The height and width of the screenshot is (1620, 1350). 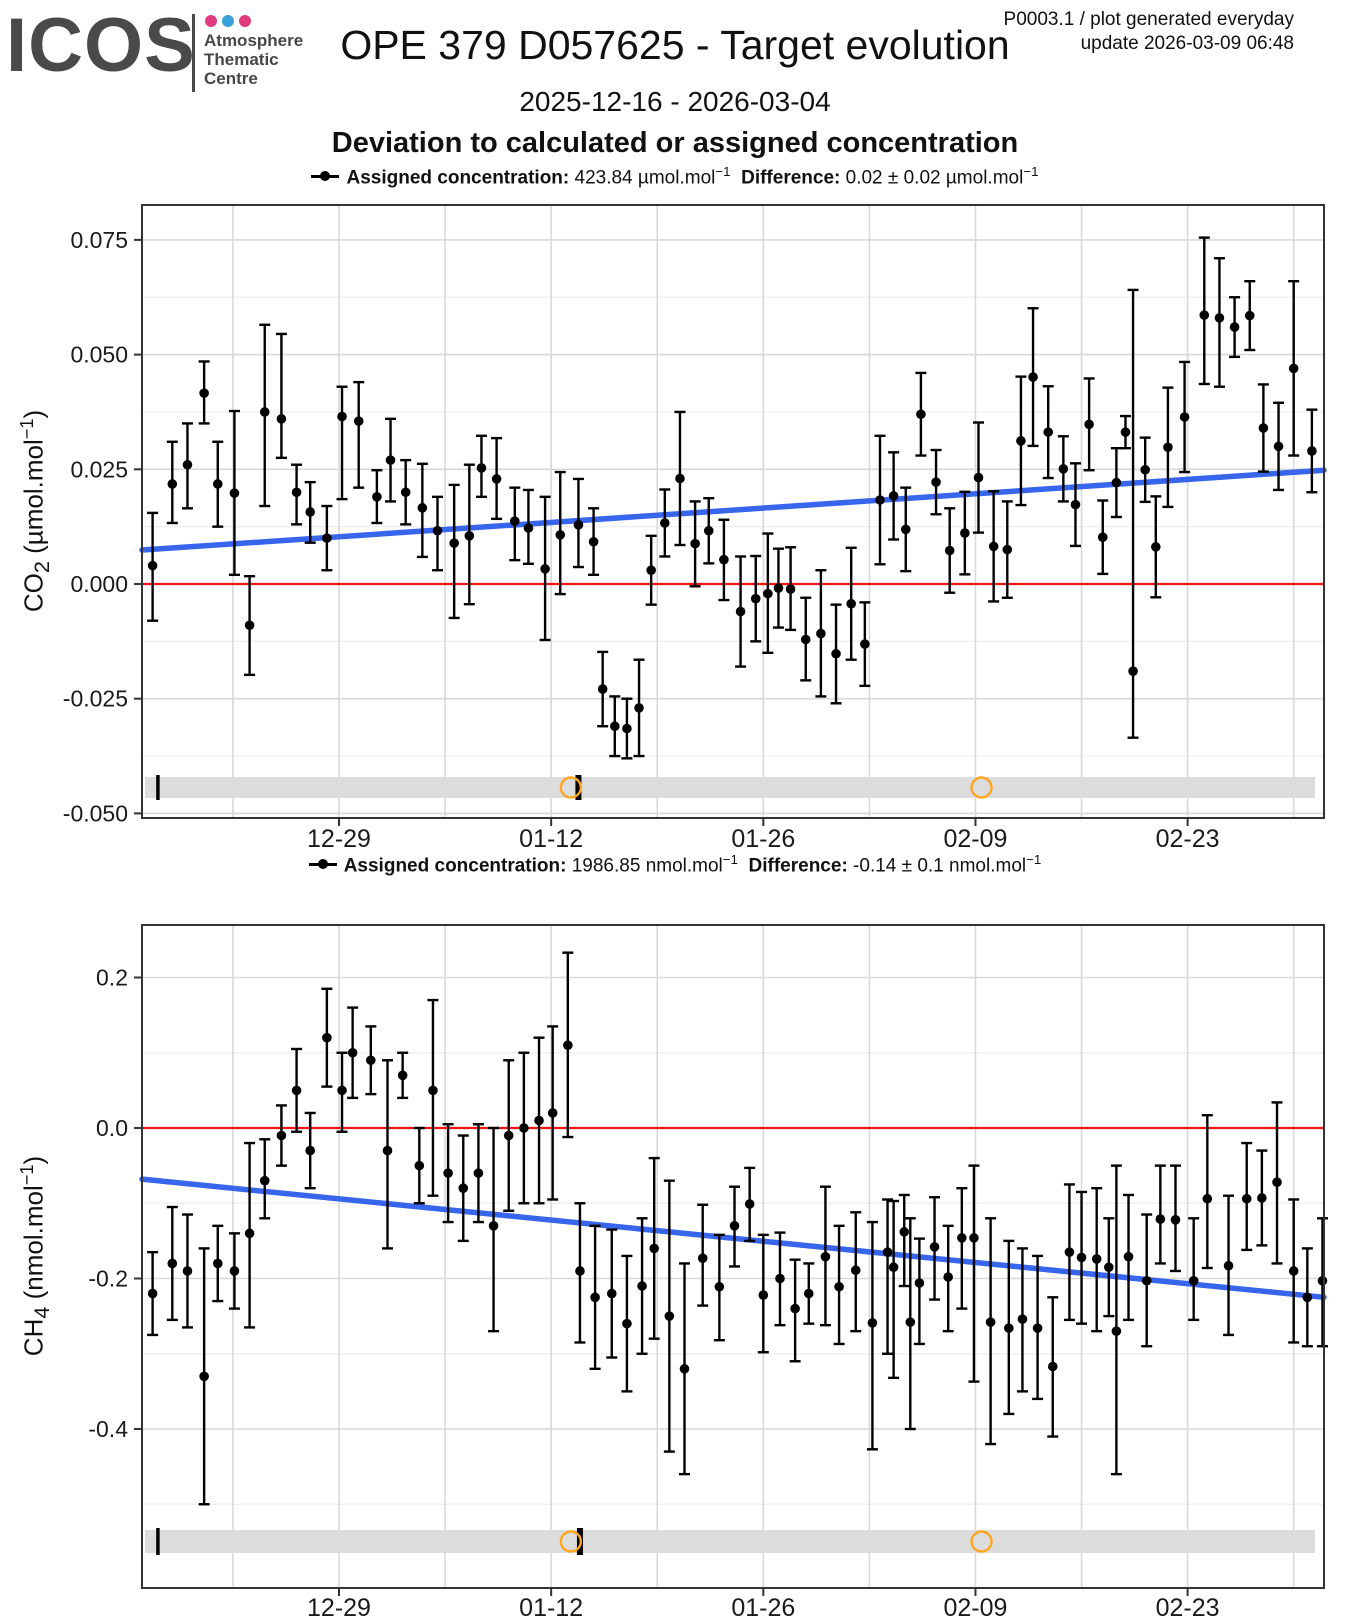 I want to click on date-range: 2025-12-16 - 2026-03-04, so click(x=675, y=101).